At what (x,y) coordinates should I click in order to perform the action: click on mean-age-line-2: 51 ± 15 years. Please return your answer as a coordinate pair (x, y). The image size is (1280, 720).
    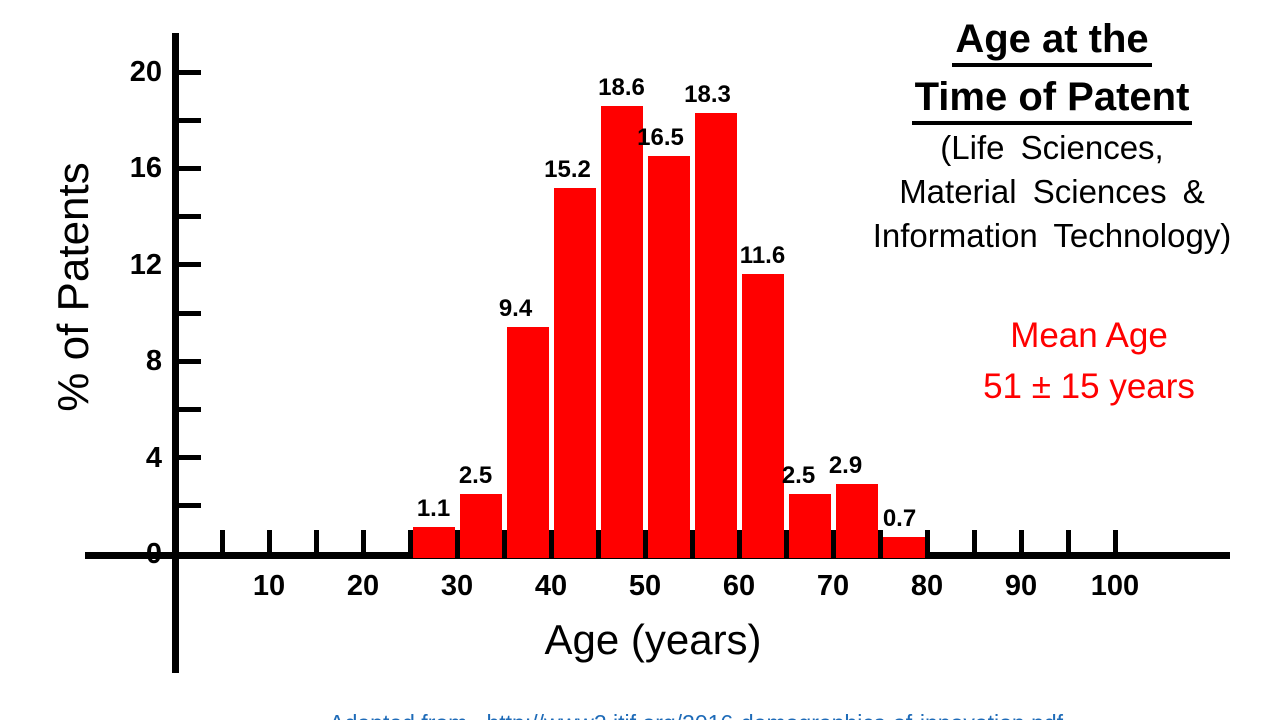
    Looking at the image, I should click on (1089, 386).